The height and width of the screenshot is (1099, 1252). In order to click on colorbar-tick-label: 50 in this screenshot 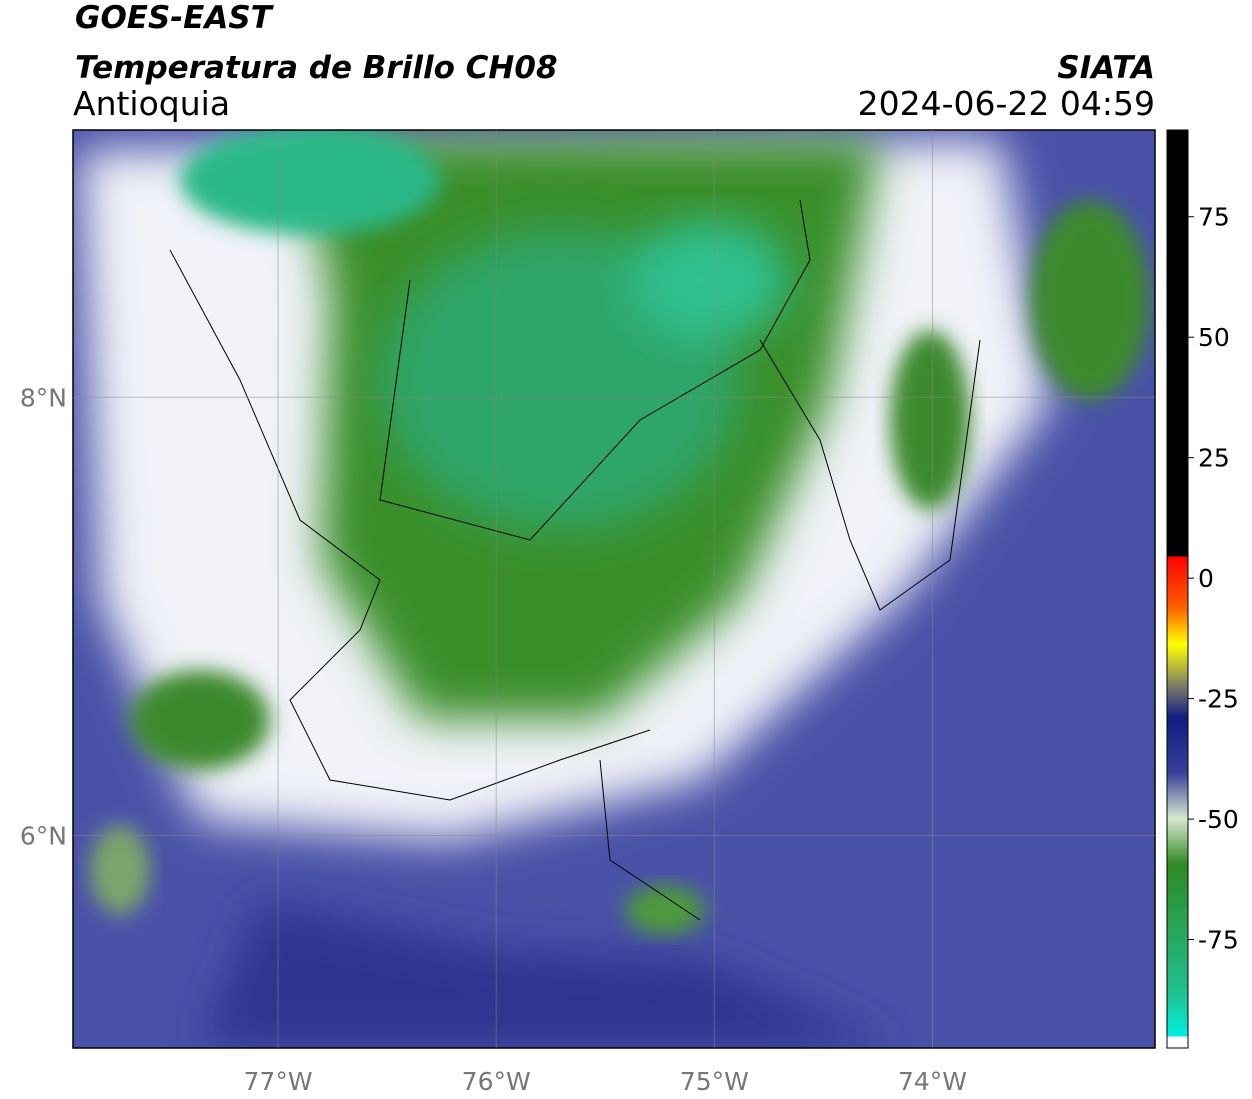, I will do `click(1214, 337)`.